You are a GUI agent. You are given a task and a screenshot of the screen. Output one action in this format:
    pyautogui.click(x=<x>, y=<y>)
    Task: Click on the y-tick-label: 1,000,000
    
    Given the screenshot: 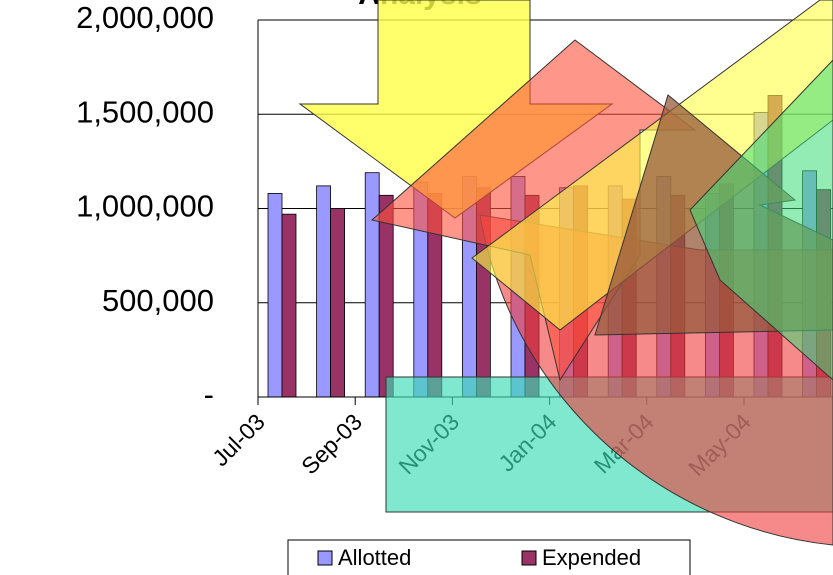 What is the action you would take?
    pyautogui.click(x=145, y=206)
    